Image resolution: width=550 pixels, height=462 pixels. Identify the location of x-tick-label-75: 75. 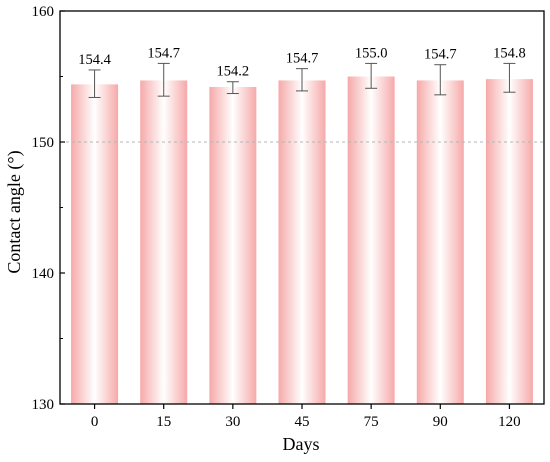
(371, 422).